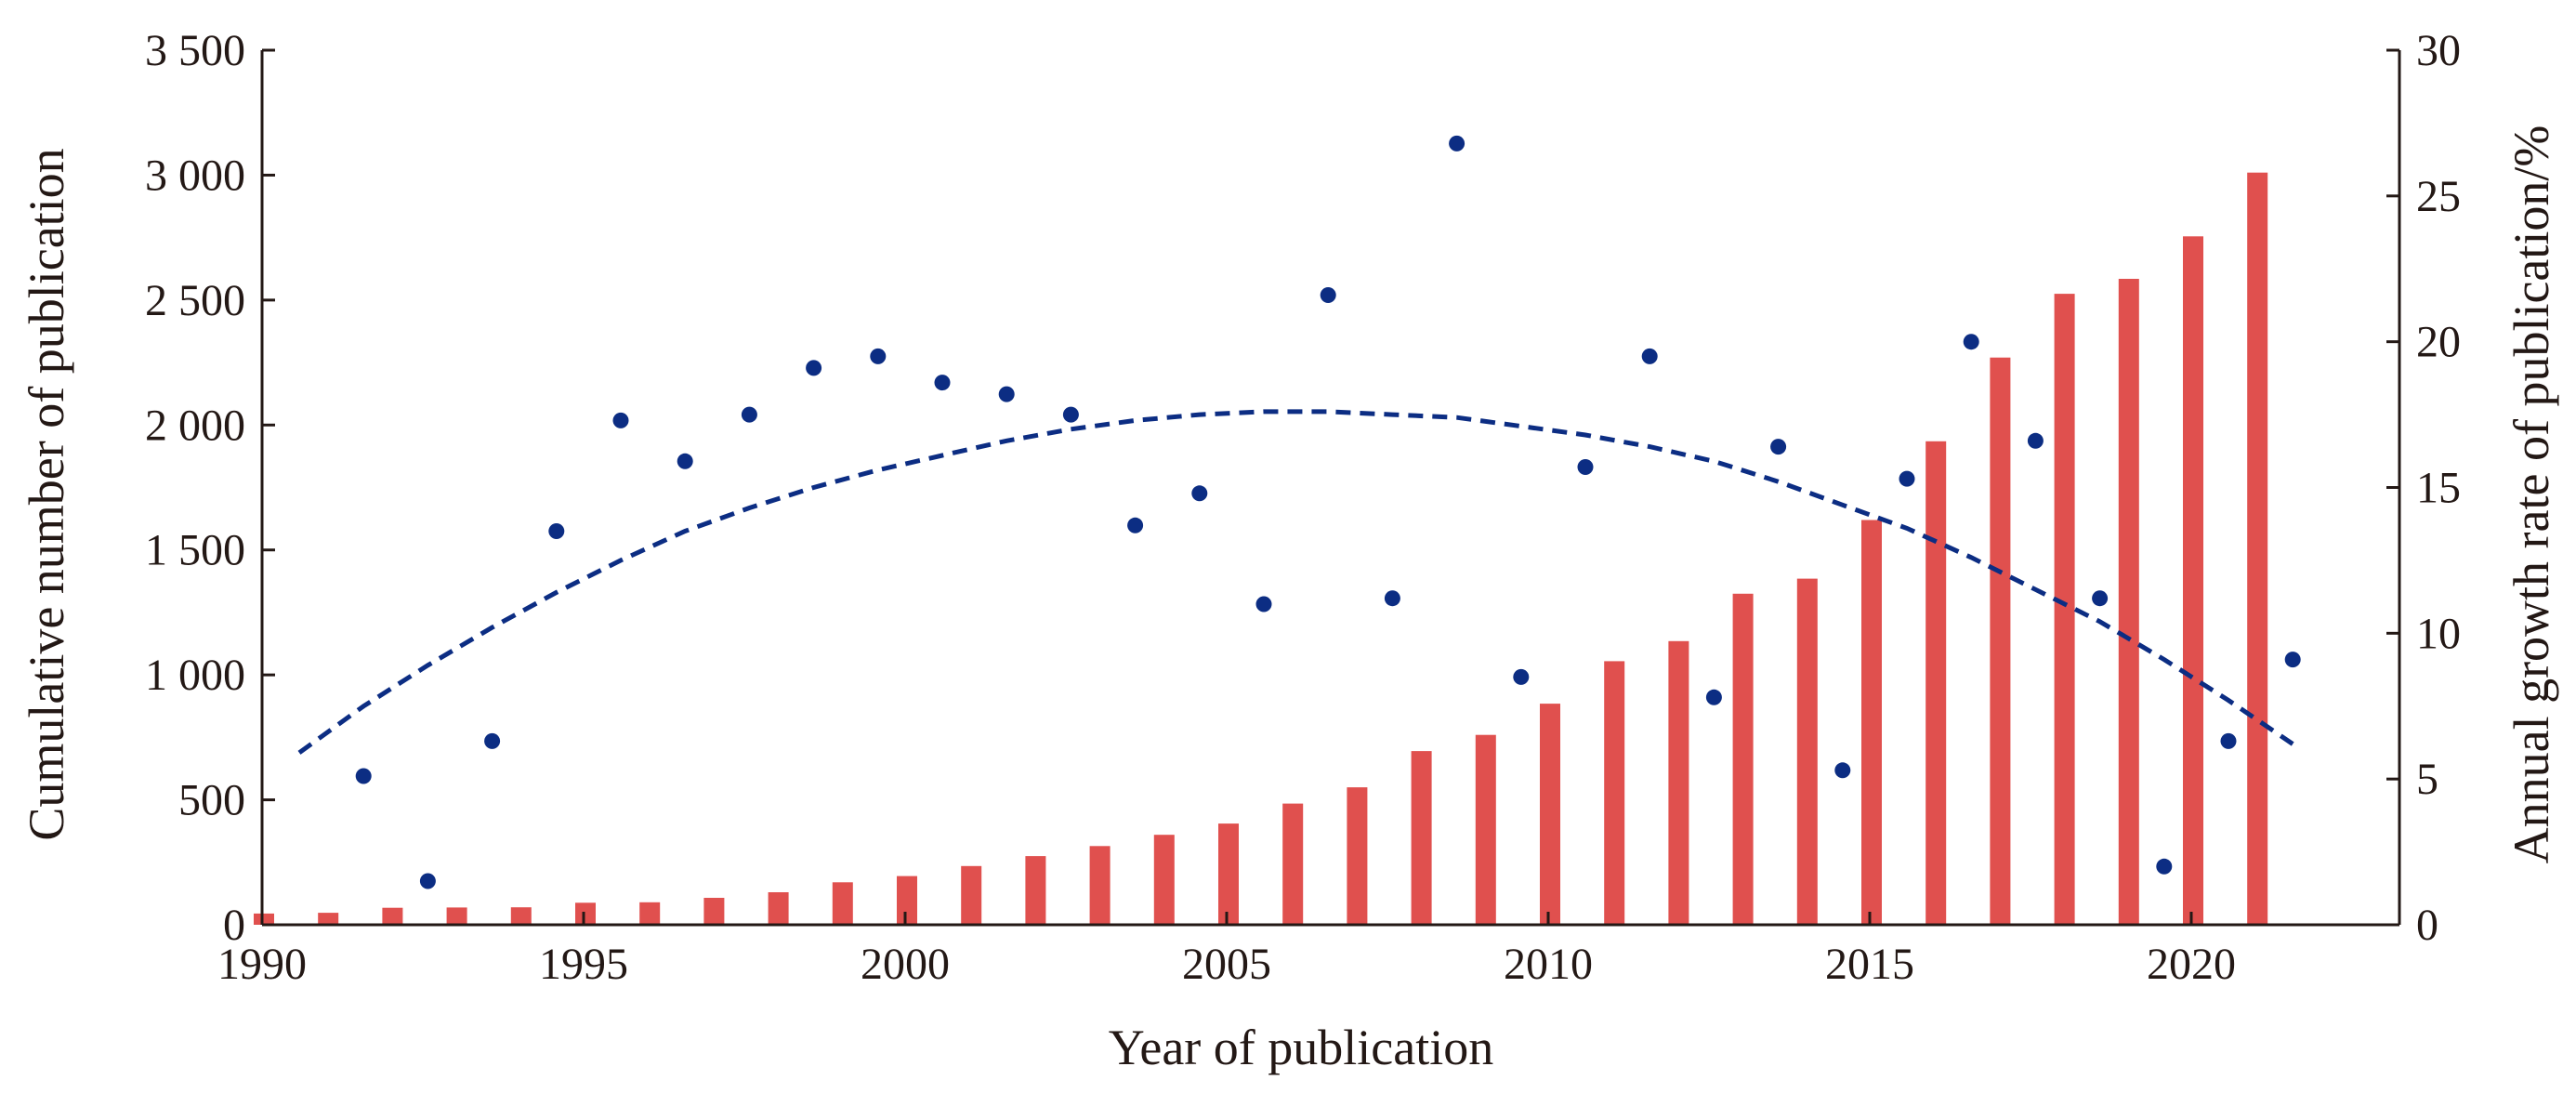 Image resolution: width=2576 pixels, height=1093 pixels. Describe the element at coordinates (46, 494) in the screenshot. I see `left-y-axis-title: Cumulative number of publication` at that location.